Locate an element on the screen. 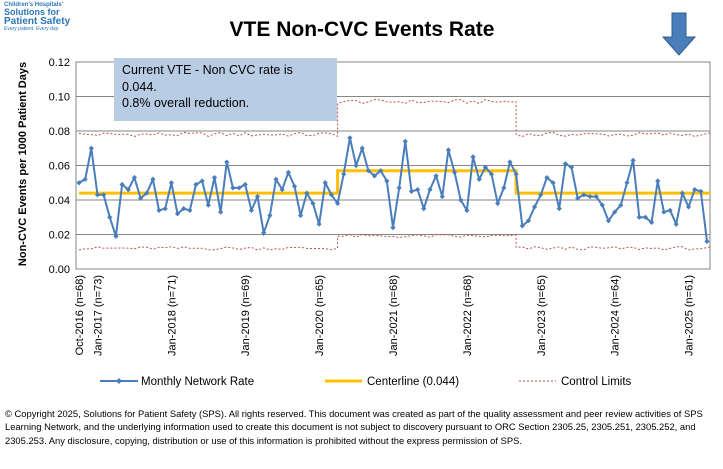  y-tick-label: 0.12 is located at coordinates (59, 63).